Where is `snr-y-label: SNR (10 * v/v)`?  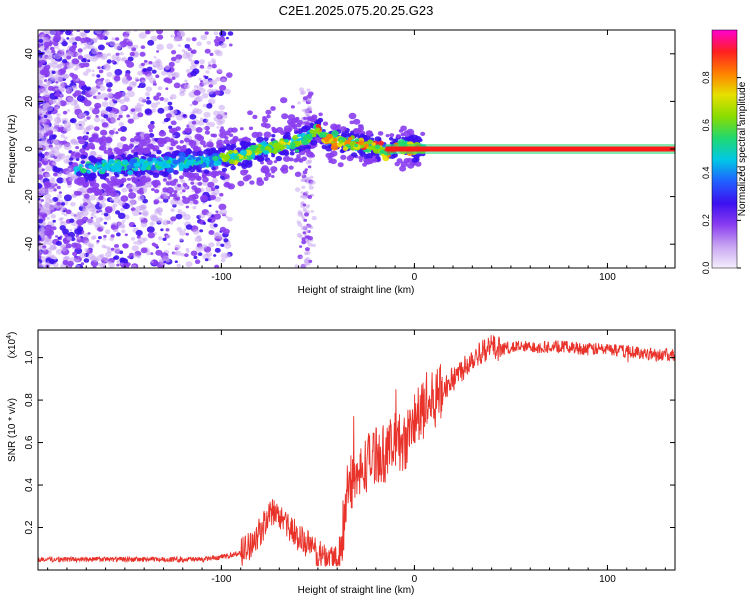
snr-y-label: SNR (10 * v/v) is located at coordinates (12, 430).